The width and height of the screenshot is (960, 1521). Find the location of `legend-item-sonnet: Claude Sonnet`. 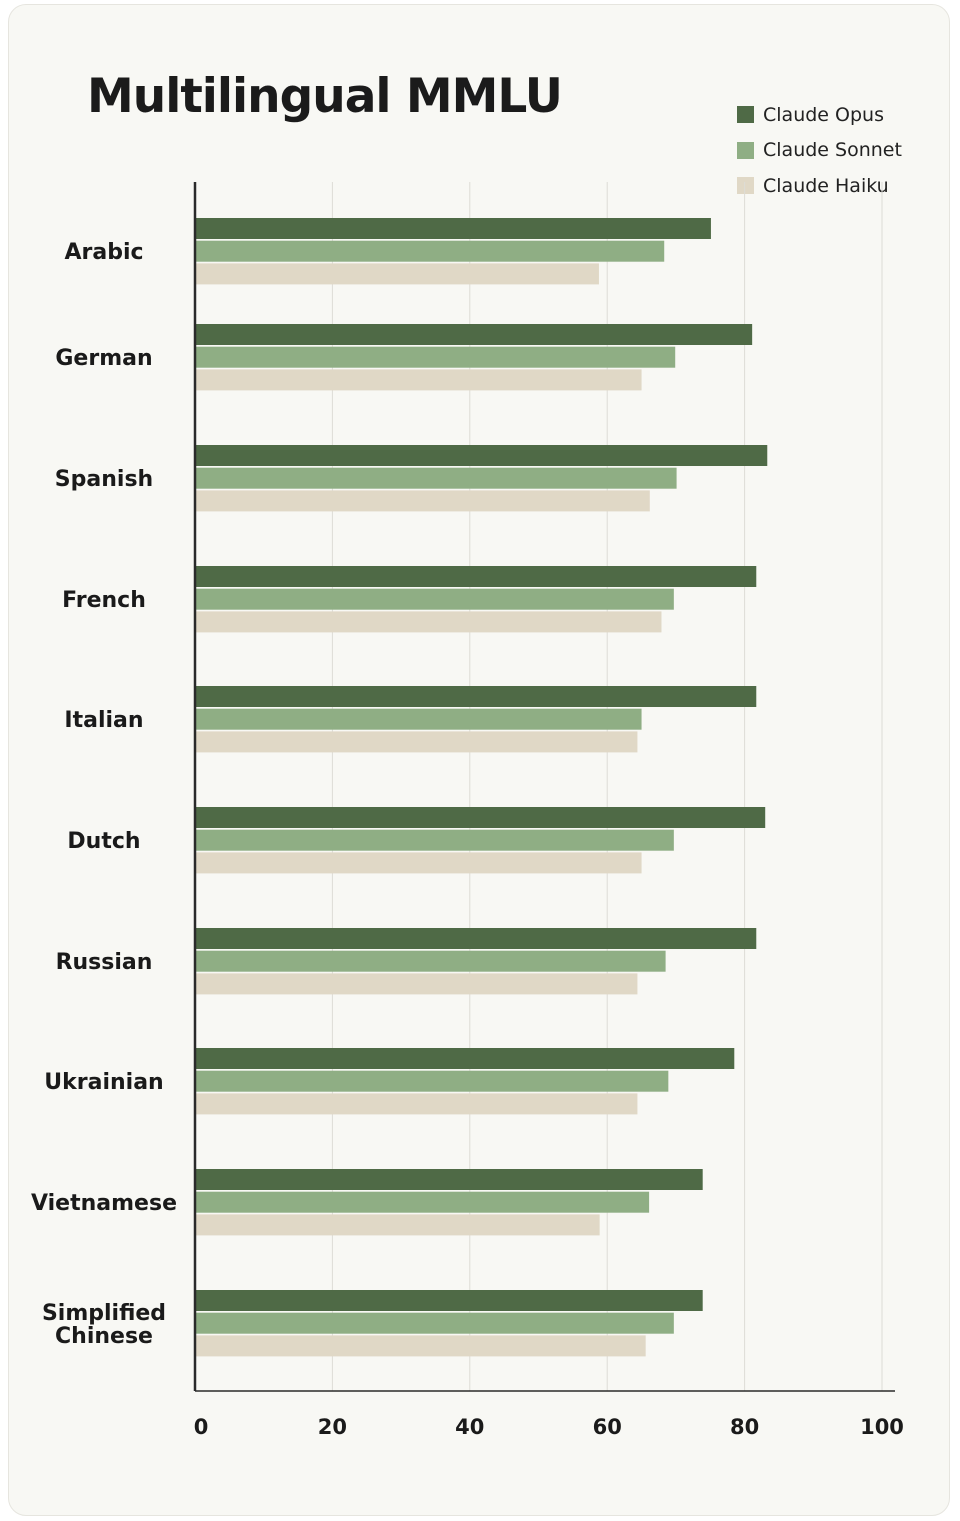

legend-item-sonnet: Claude Sonnet is located at coordinates (819, 151).